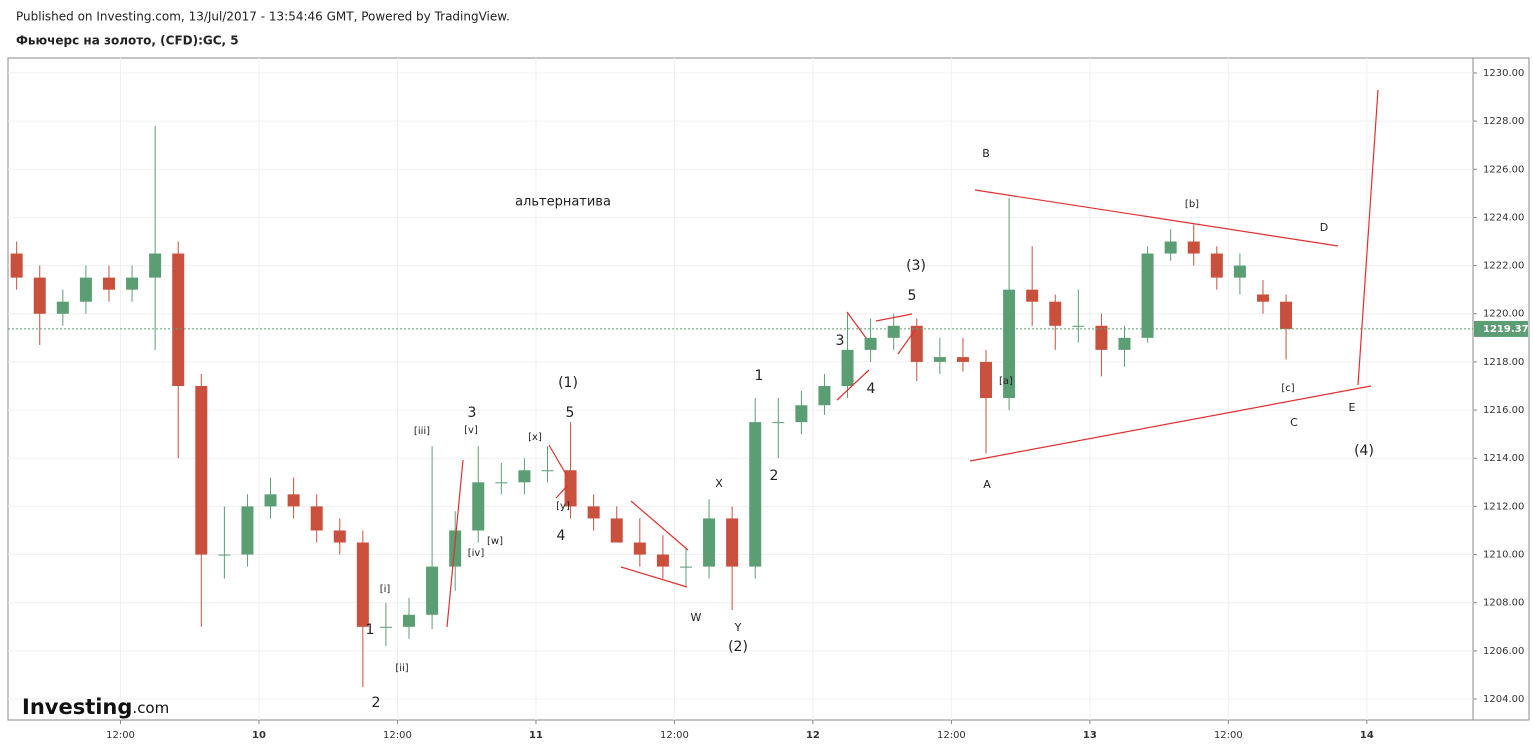 This screenshot has height=749, width=1533. Describe the element at coordinates (1503, 362) in the screenshot. I see `y-tick-label: 1218.00` at that location.